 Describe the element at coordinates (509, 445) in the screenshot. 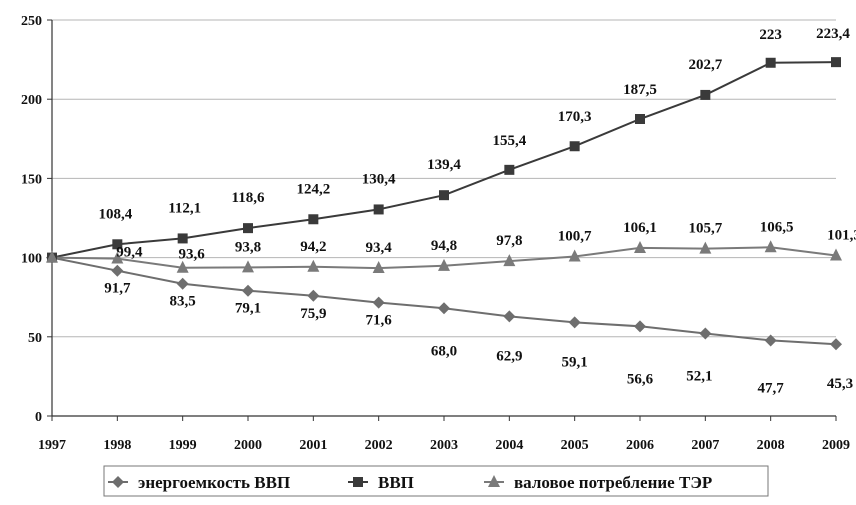

I see `x-tick-label: 2004` at that location.